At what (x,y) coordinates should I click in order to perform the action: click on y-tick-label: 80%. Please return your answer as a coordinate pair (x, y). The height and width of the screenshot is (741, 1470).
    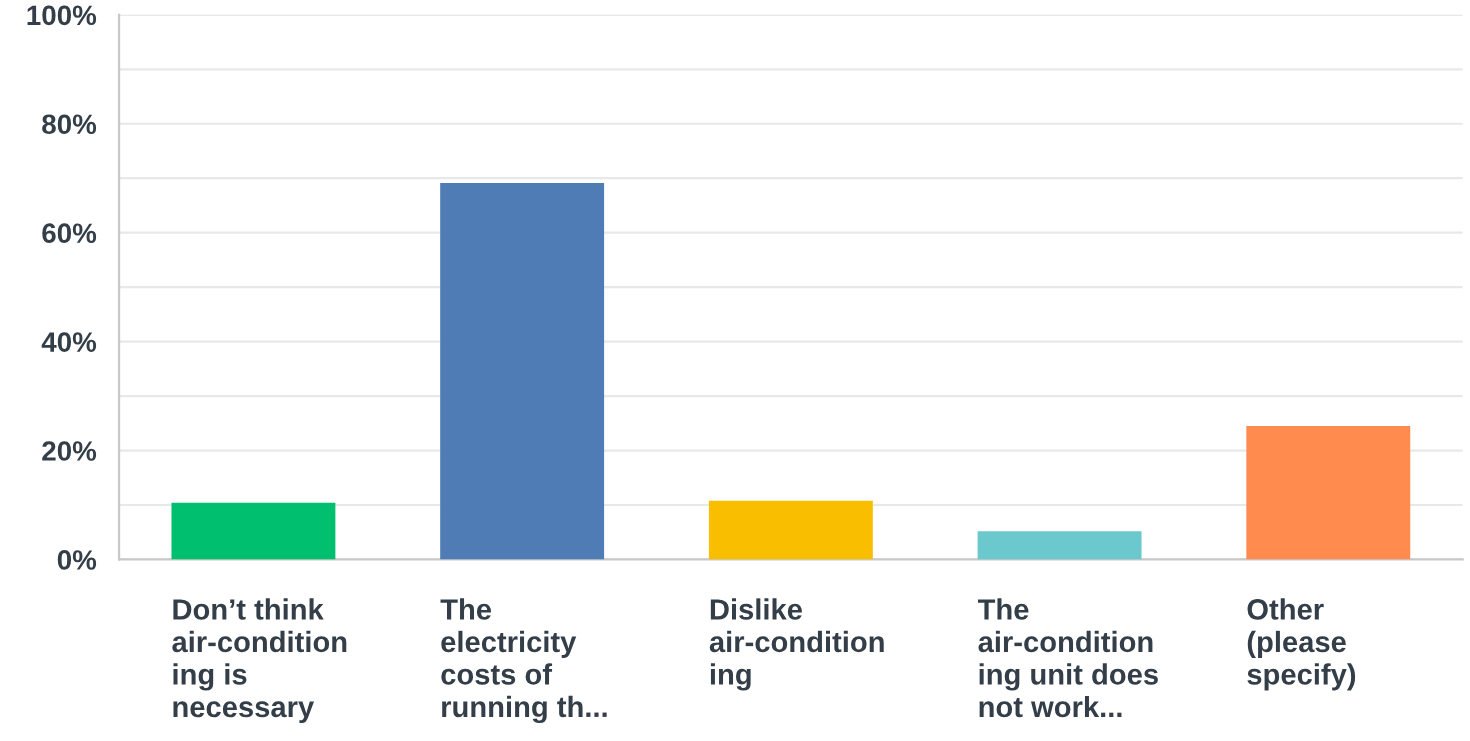
    Looking at the image, I should click on (69, 124).